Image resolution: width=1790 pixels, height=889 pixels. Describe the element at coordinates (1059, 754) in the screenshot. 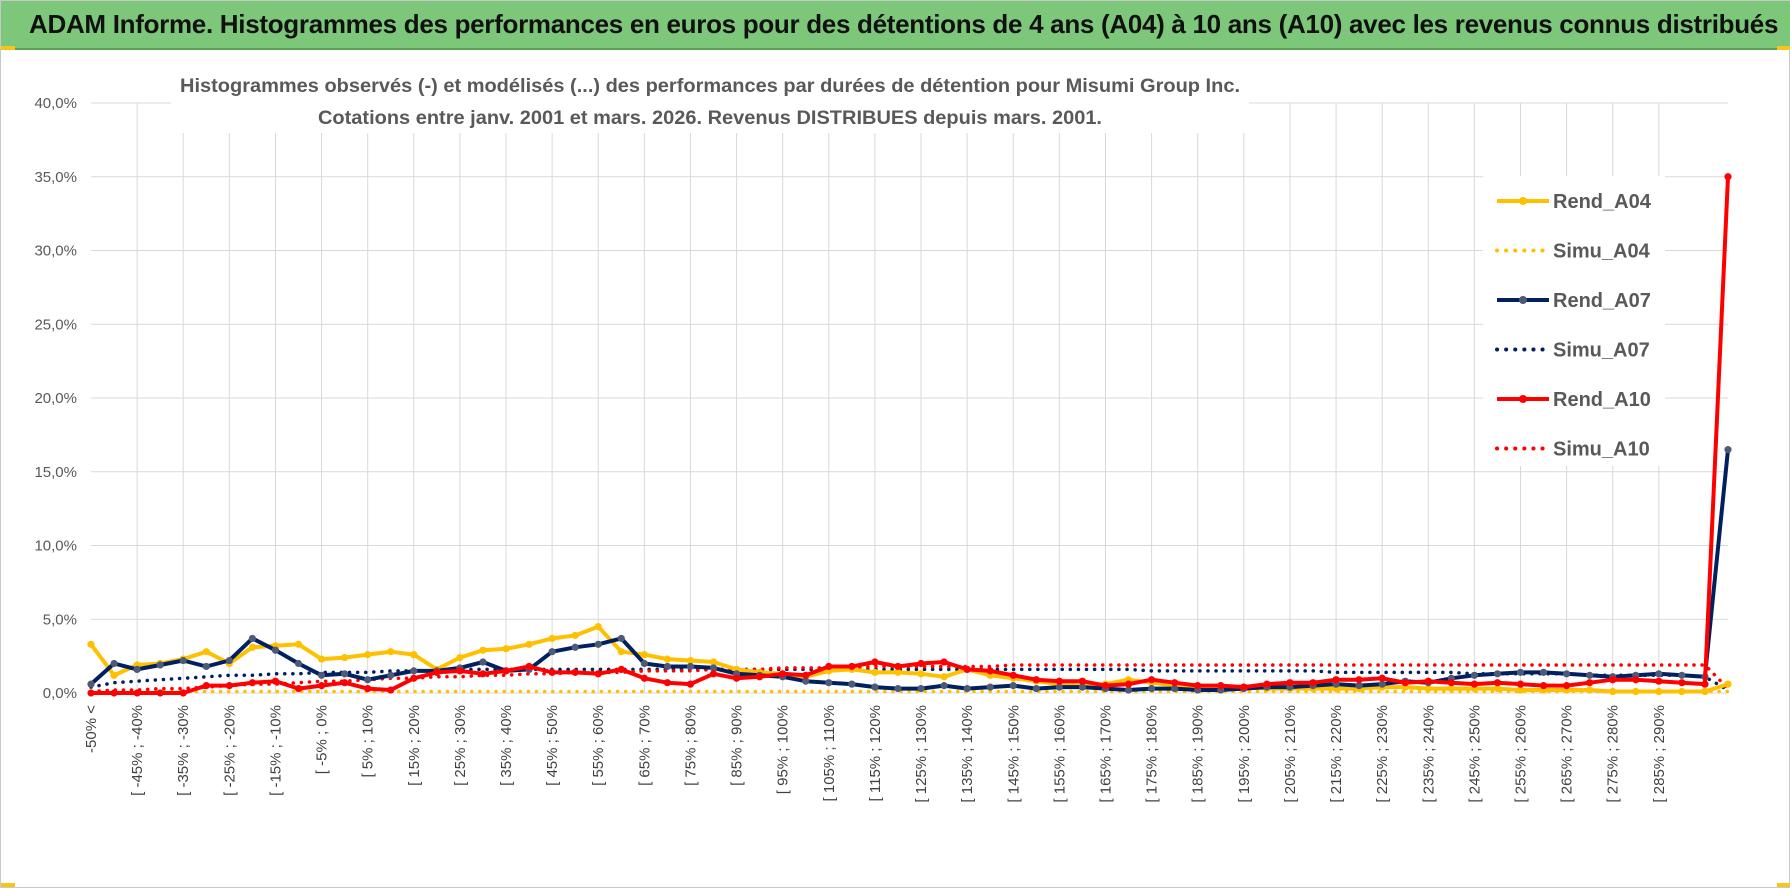

I see `x-tick-label: [ 155% ; 160%` at that location.